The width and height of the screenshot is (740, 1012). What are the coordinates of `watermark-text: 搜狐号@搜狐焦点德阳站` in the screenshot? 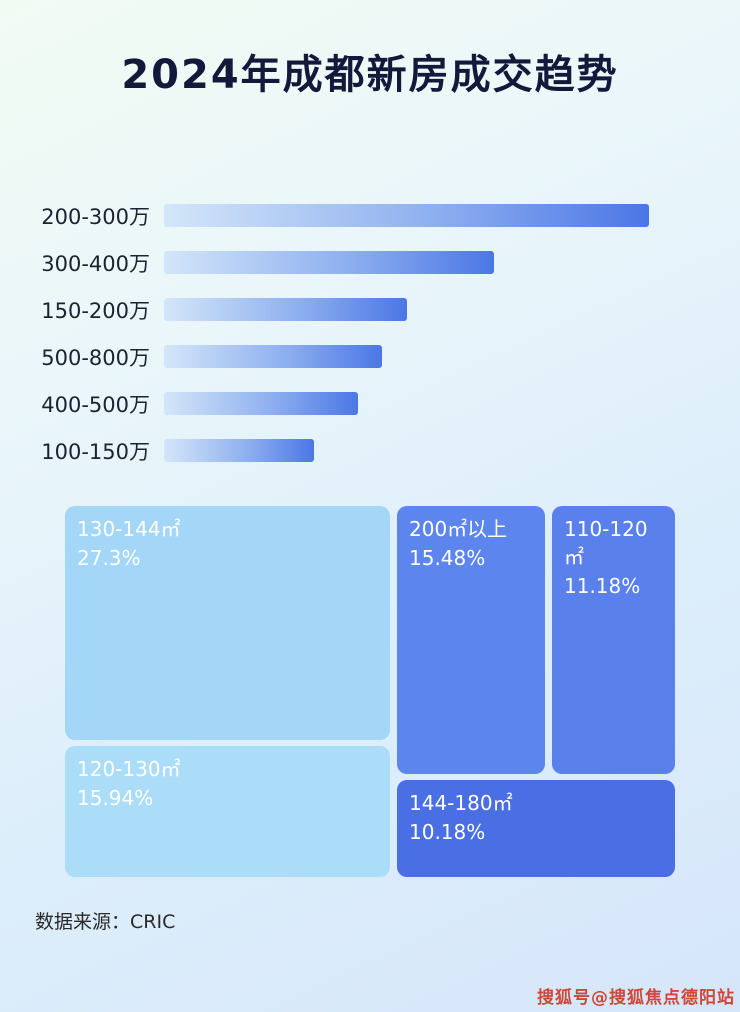 It's located at (636, 998).